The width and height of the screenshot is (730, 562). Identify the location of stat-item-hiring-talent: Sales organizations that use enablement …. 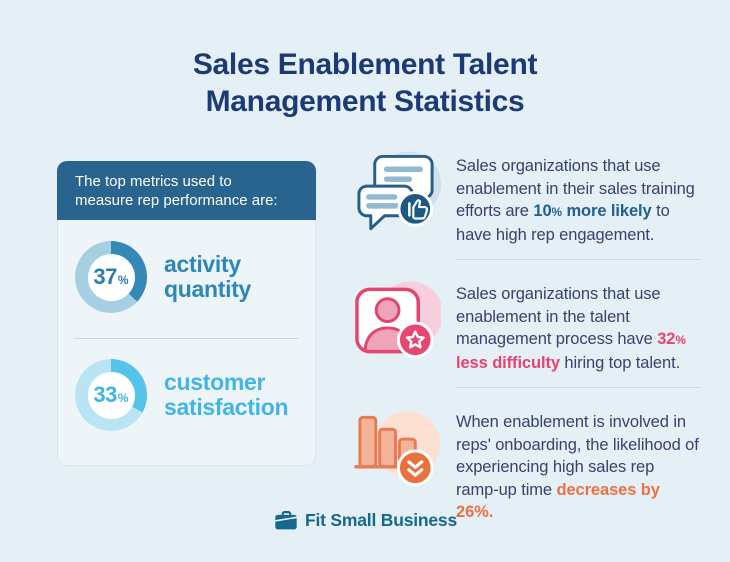
(526, 323).